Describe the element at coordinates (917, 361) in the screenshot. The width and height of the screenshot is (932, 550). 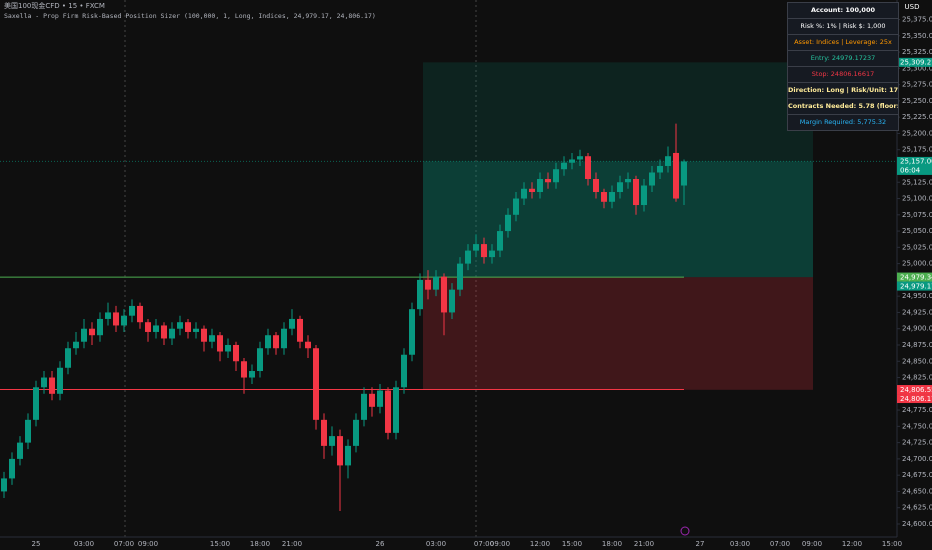
I see `y-tick-label: 24,850.00` at that location.